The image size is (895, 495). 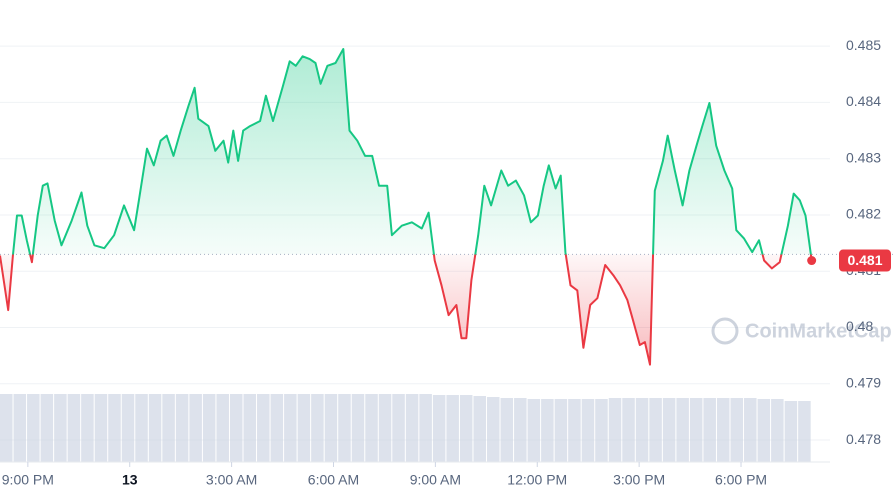 I want to click on x-tick-label: 12:00 PM, so click(x=537, y=480).